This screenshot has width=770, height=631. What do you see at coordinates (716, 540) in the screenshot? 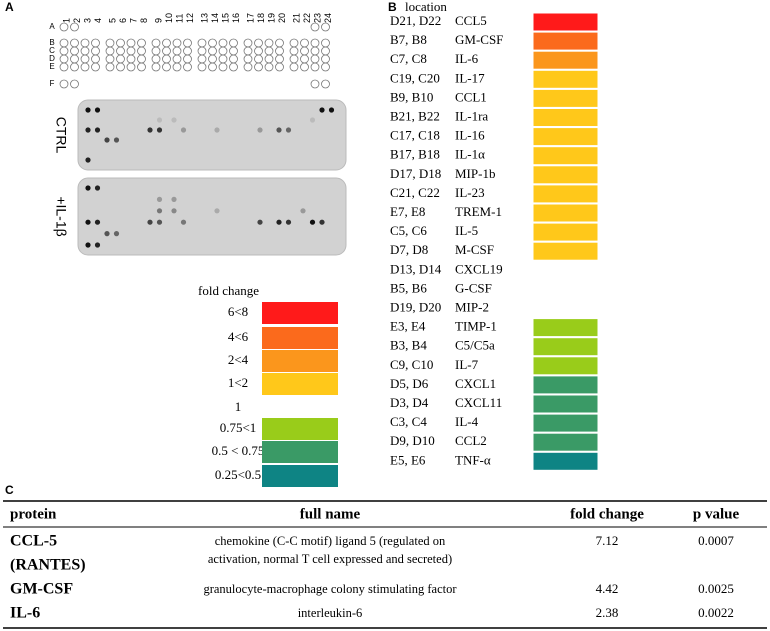
I see `p-value: 0.0007` at bounding box center [716, 540].